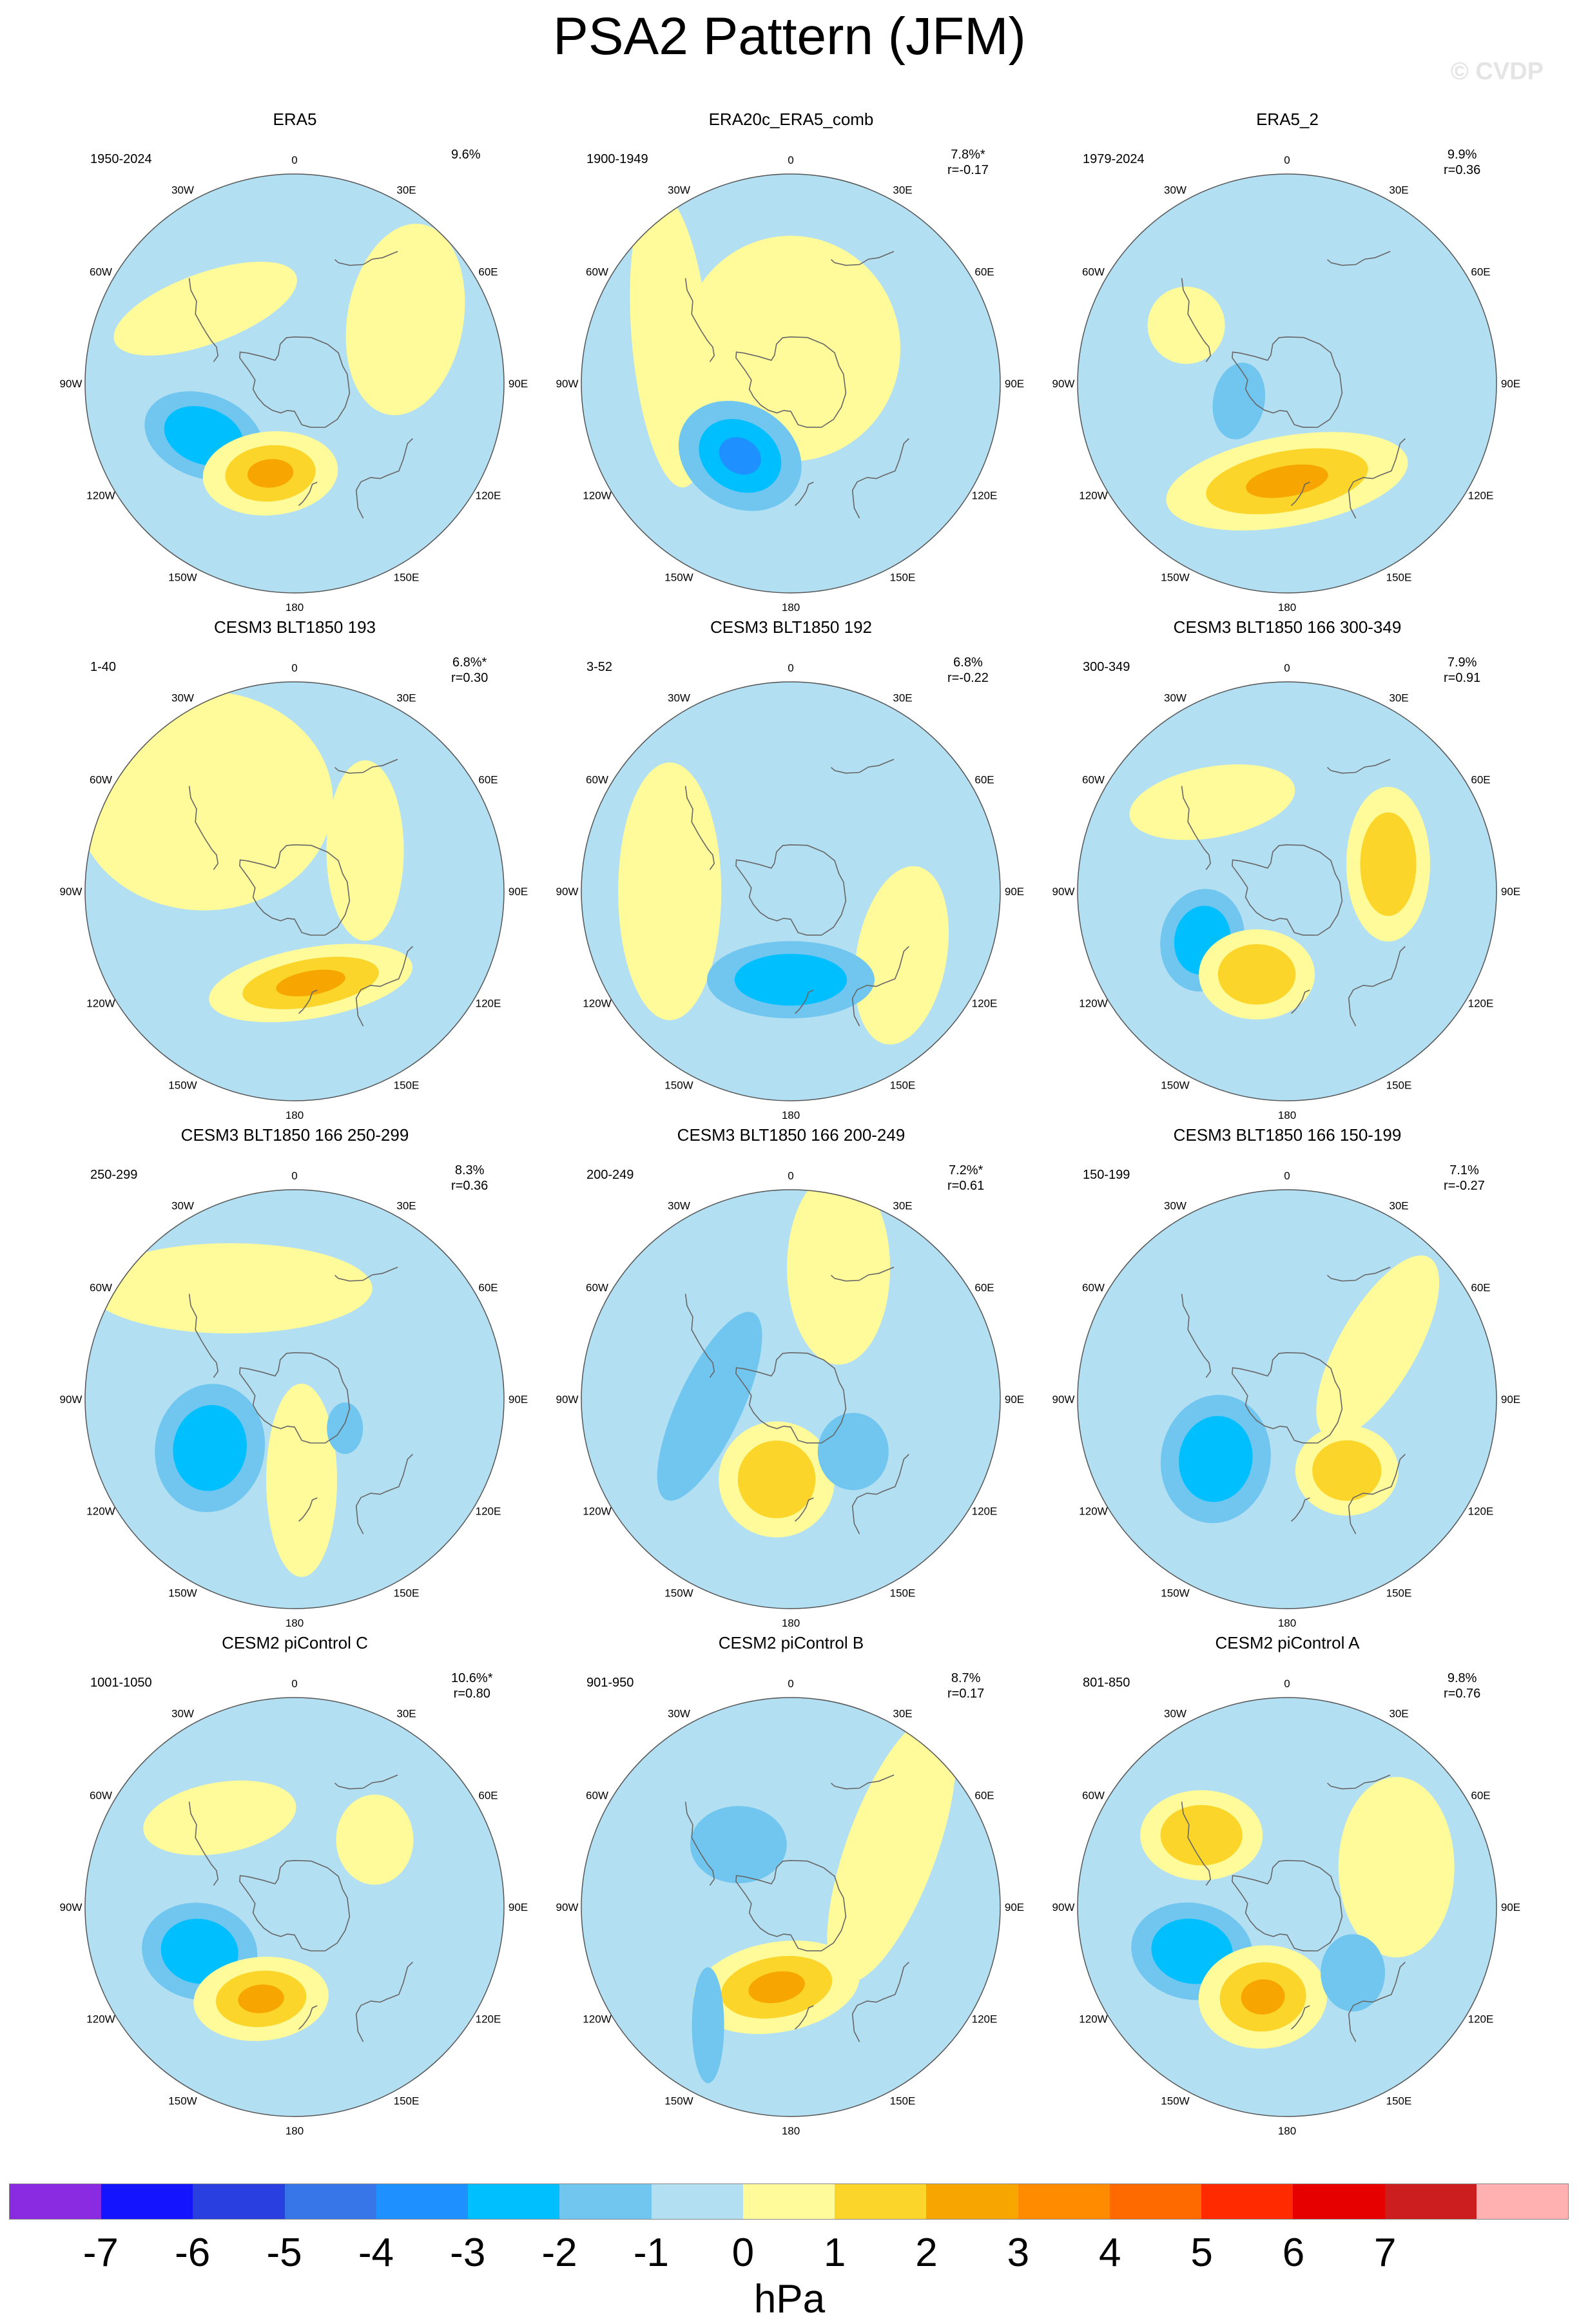  Describe the element at coordinates (1497, 71) in the screenshot. I see `cvdp-watermark: © CVDP` at that location.